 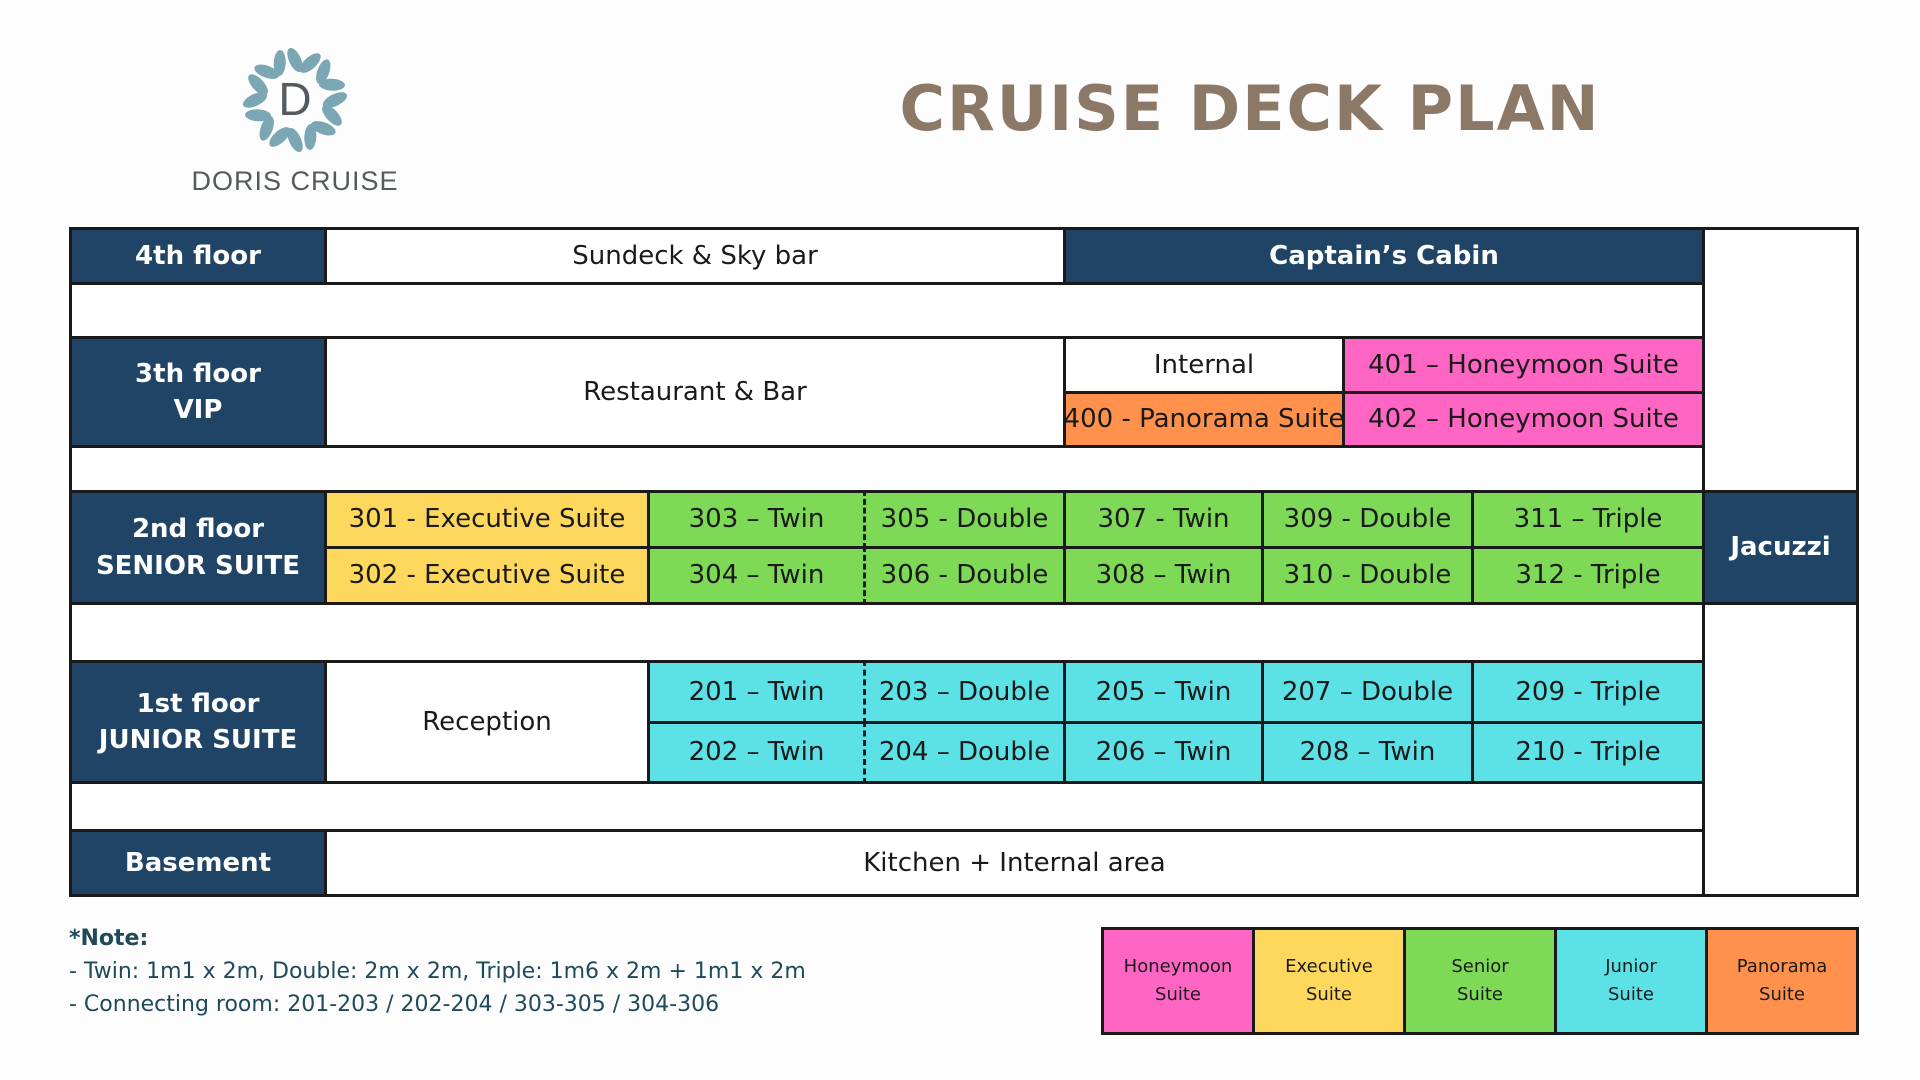 I want to click on legend-label: Executive, so click(x=1329, y=966).